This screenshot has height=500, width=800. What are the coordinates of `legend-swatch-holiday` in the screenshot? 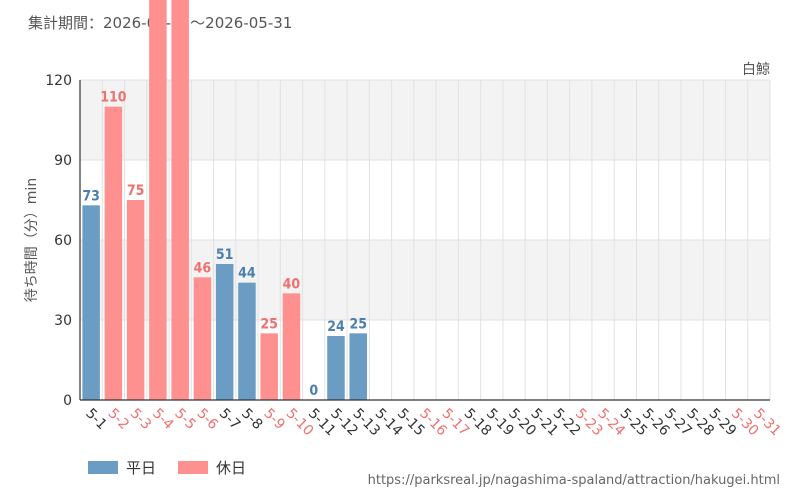 It's located at (193, 467).